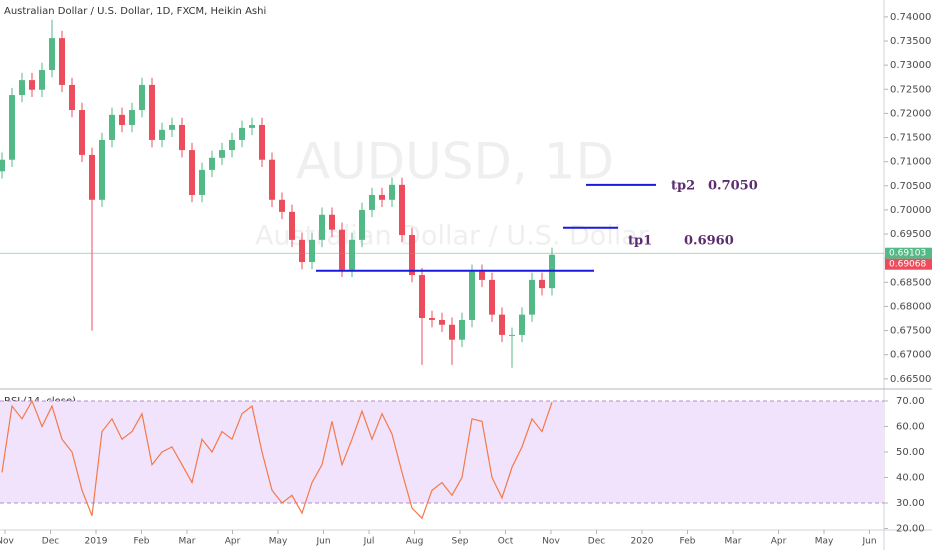 This screenshot has width=932, height=550. What do you see at coordinates (277, 459) in the screenshot?
I see `rsi-line` at bounding box center [277, 459].